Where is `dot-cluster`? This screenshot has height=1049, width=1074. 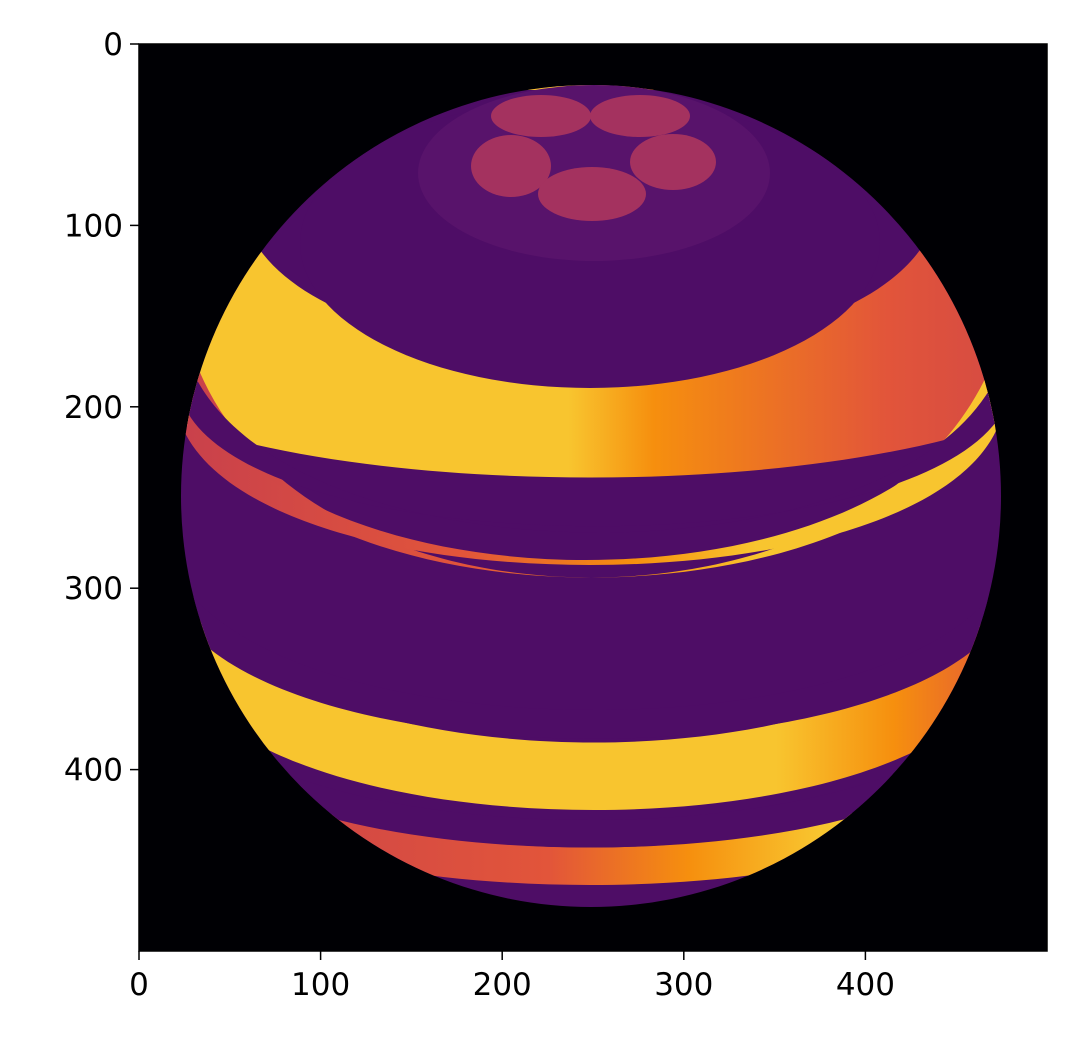 dot-cluster is located at coordinates (593, 158).